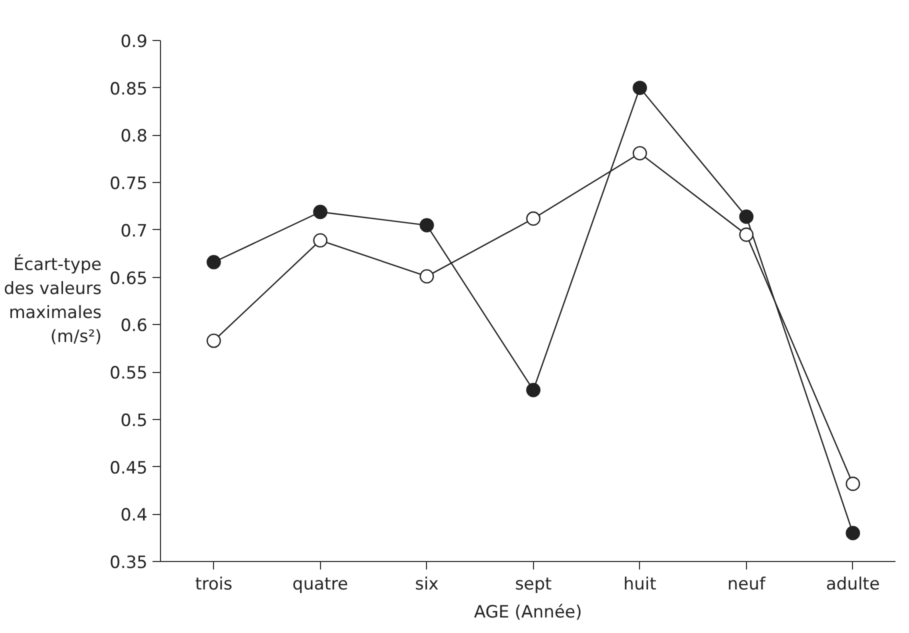 The width and height of the screenshot is (909, 633). I want to click on x-tick-label: six, so click(426, 584).